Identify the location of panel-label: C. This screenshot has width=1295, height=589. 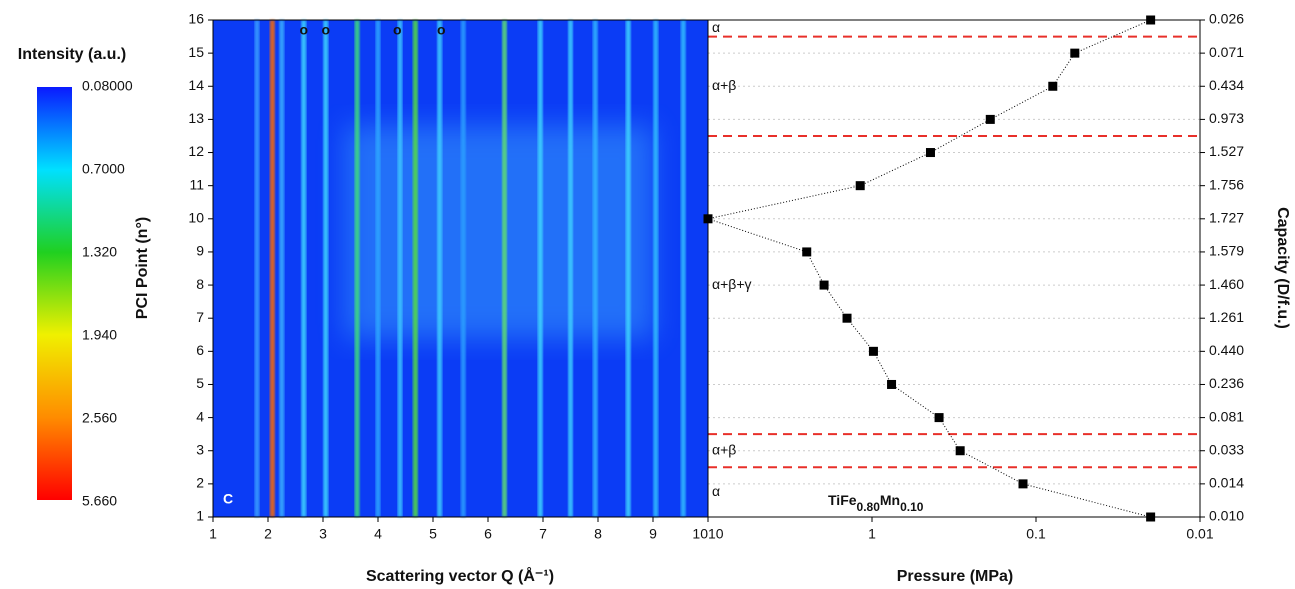
(228, 499).